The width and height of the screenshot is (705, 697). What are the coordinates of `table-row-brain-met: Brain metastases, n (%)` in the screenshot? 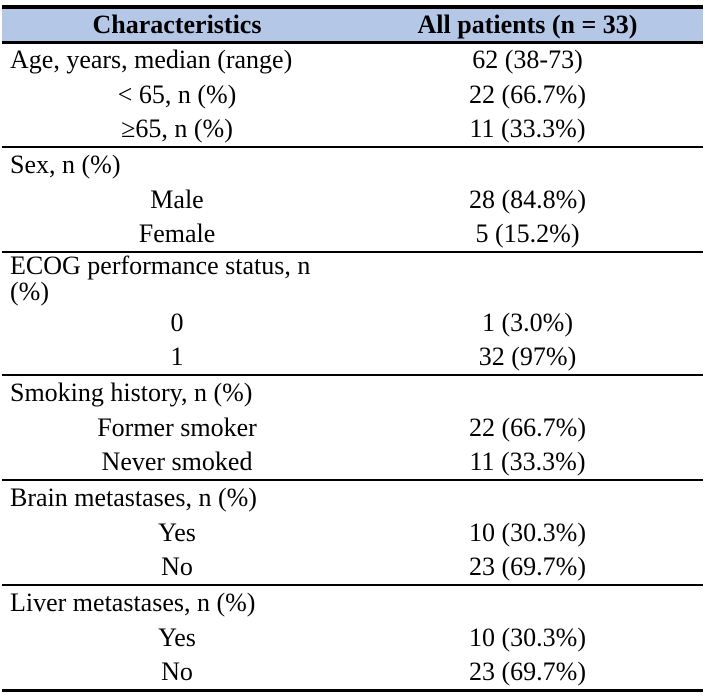 It's located at (352, 497).